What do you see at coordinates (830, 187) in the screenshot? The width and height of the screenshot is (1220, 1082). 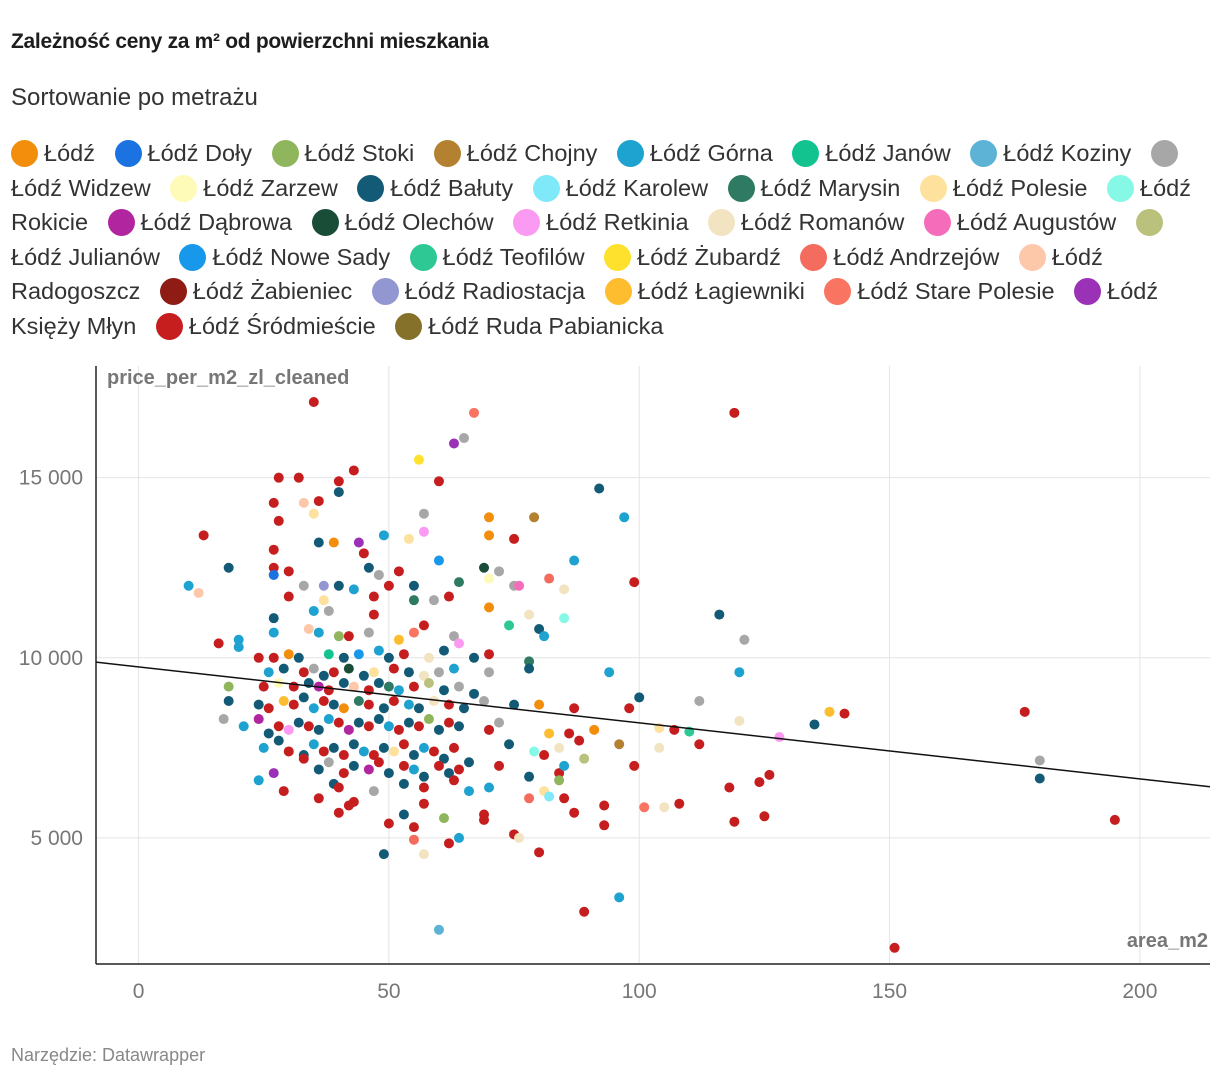 I see `legend-label: Łódź Marysin` at bounding box center [830, 187].